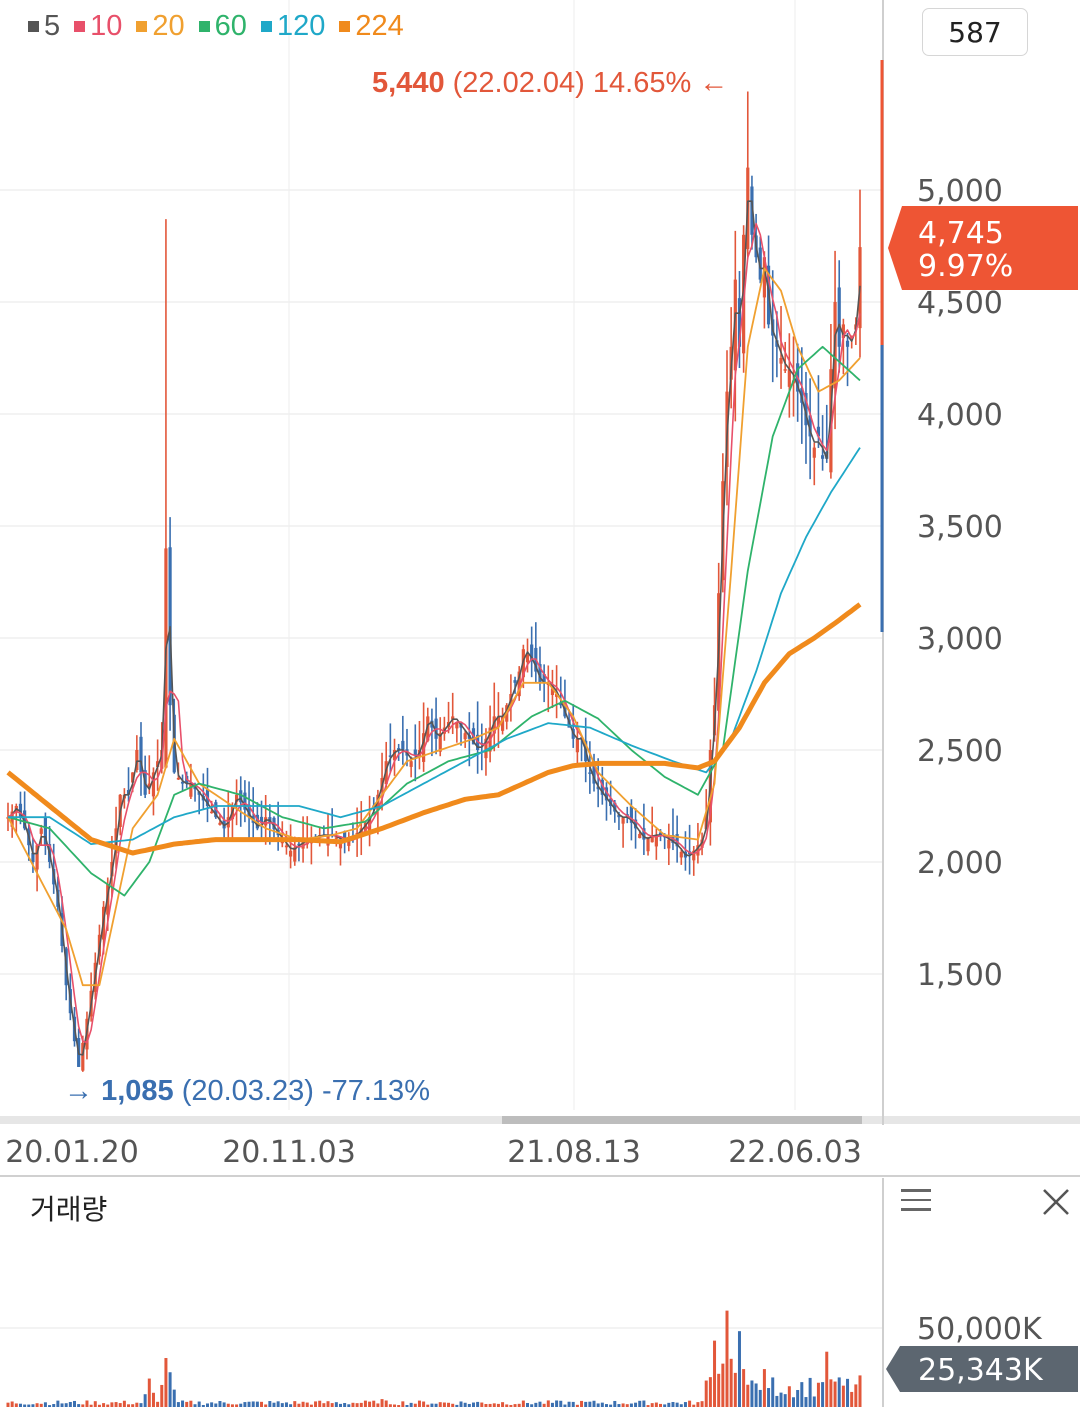 The width and height of the screenshot is (1080, 1407). I want to click on count-box: 587, so click(975, 32).